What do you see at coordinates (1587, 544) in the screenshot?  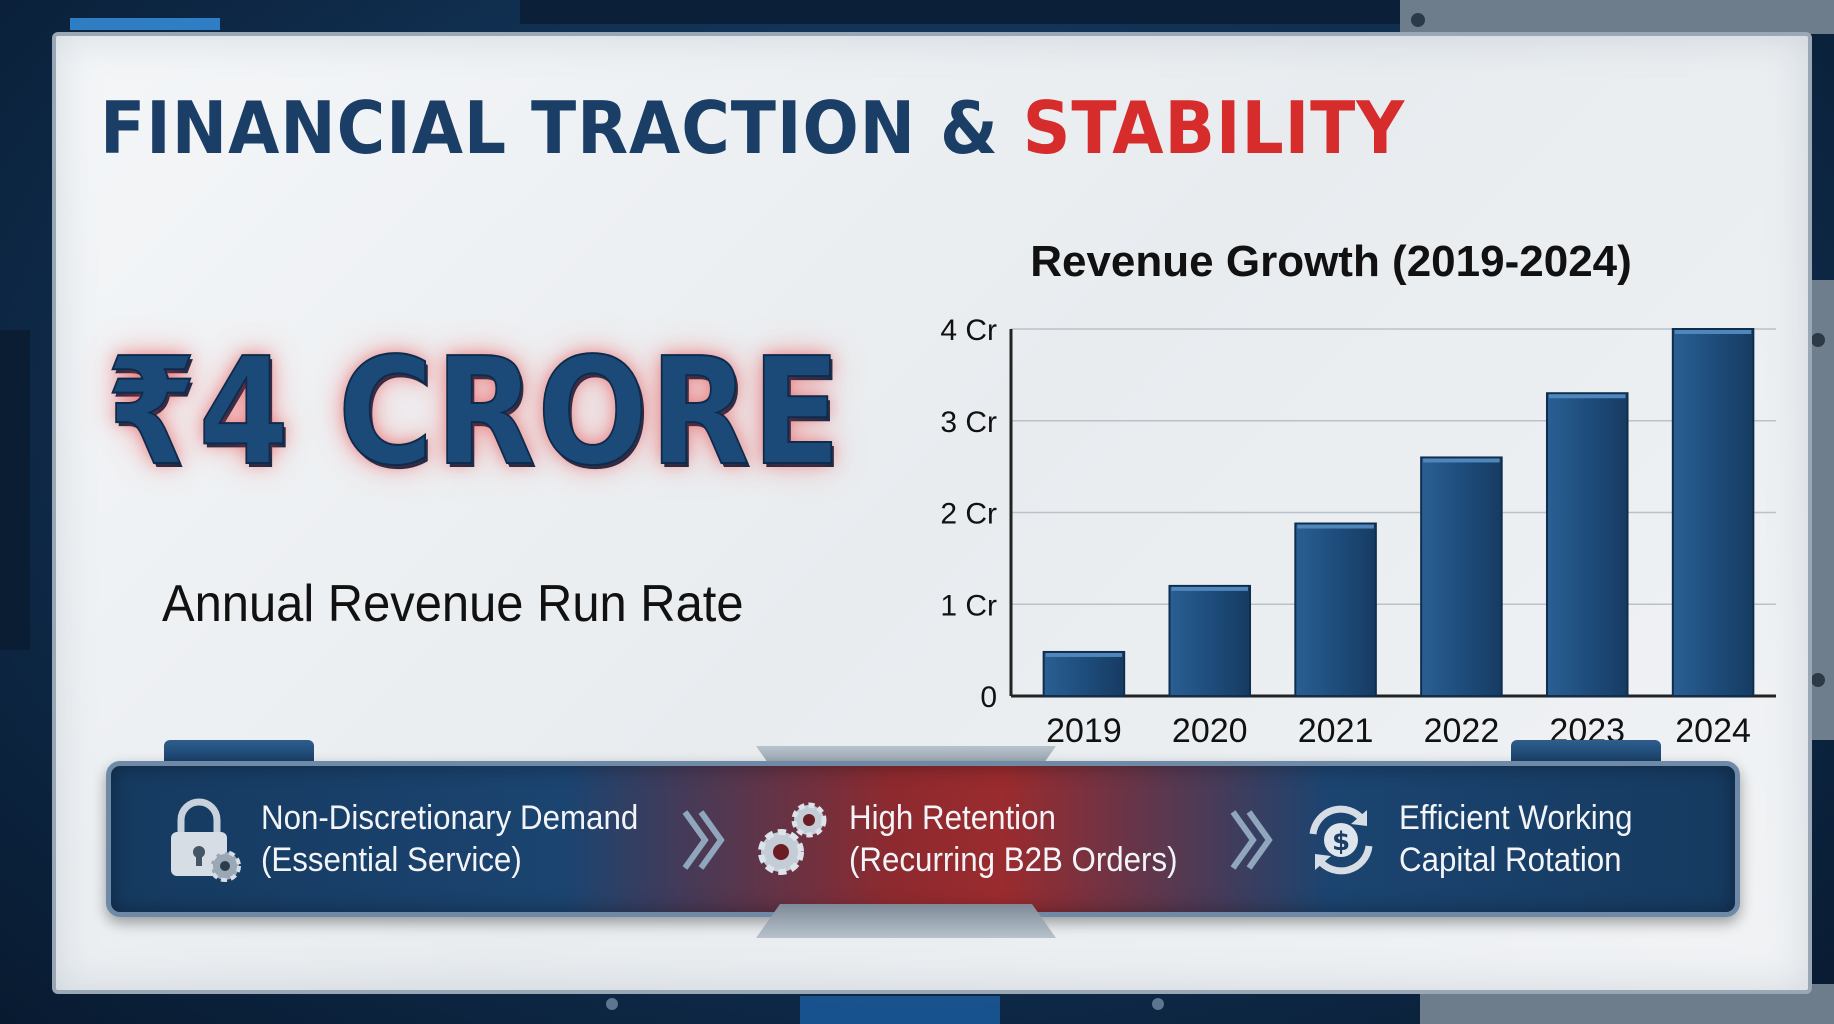 I see `bar-2023` at bounding box center [1587, 544].